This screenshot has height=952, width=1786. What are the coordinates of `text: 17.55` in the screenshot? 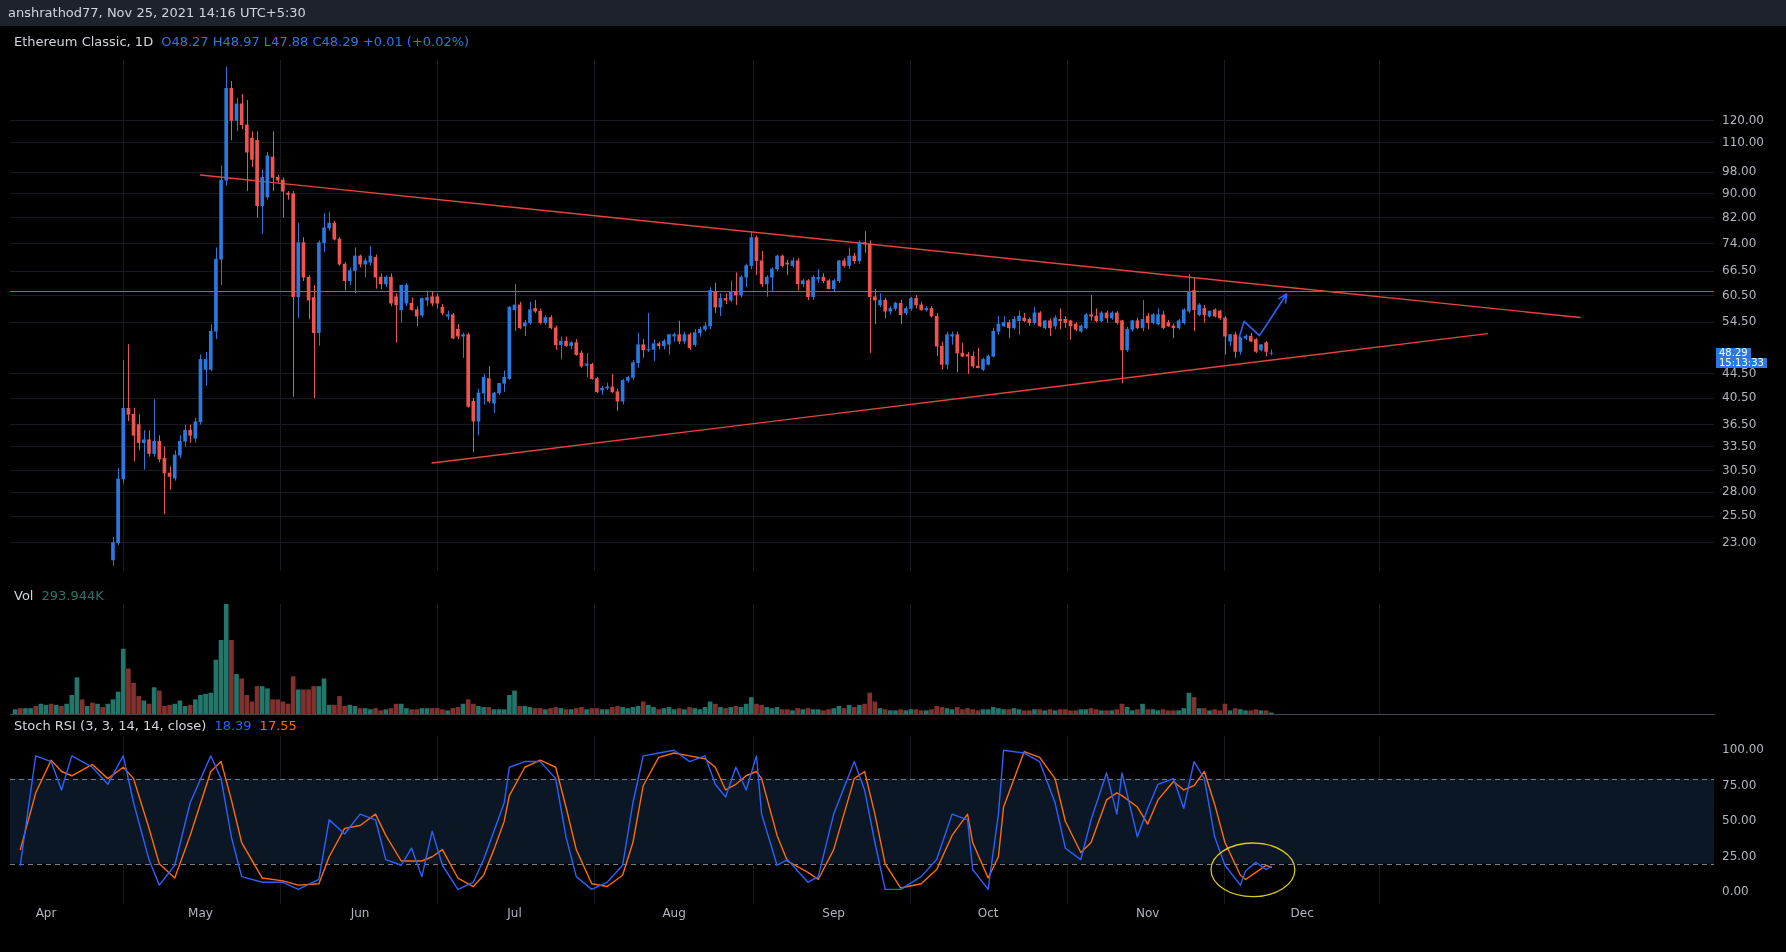 It's located at (278, 725).